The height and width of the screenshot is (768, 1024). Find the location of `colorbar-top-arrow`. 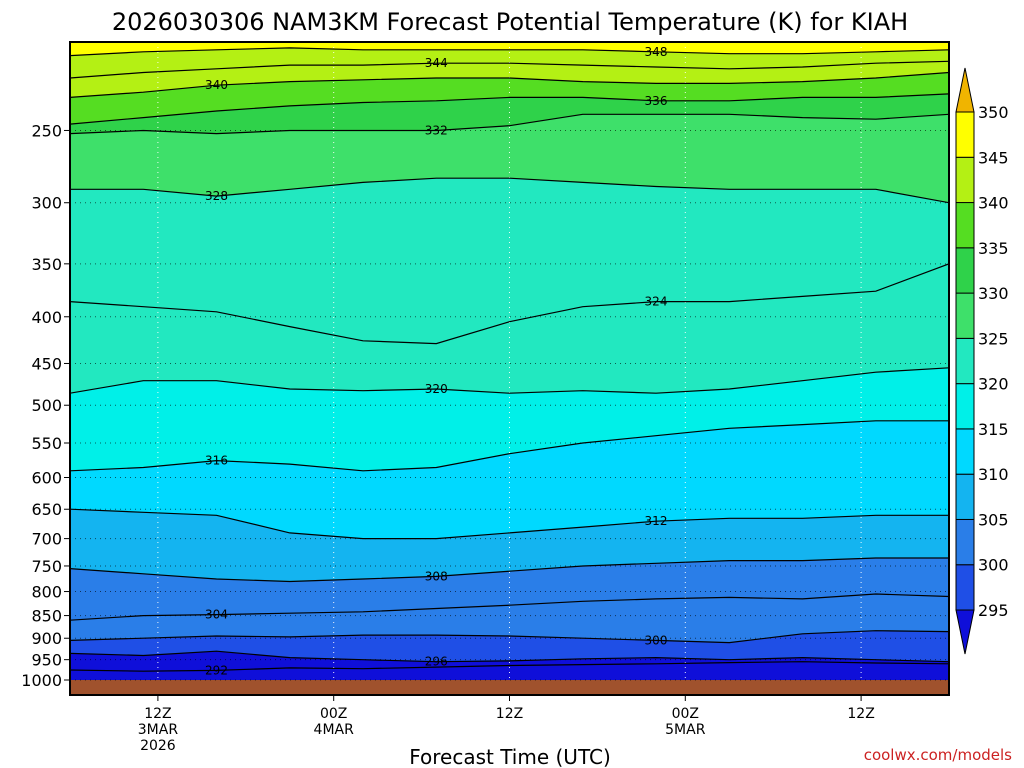

colorbar-top-arrow is located at coordinates (965, 90).